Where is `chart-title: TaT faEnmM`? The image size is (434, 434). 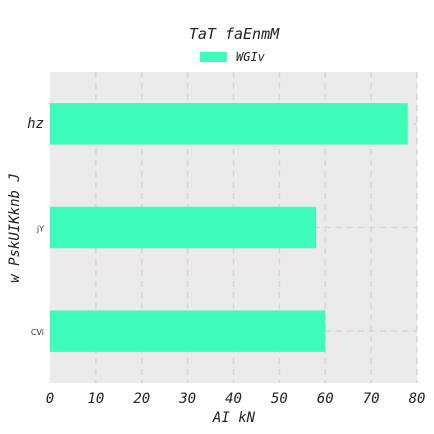
chart-title: TaT faEnmM is located at coordinates (234, 34).